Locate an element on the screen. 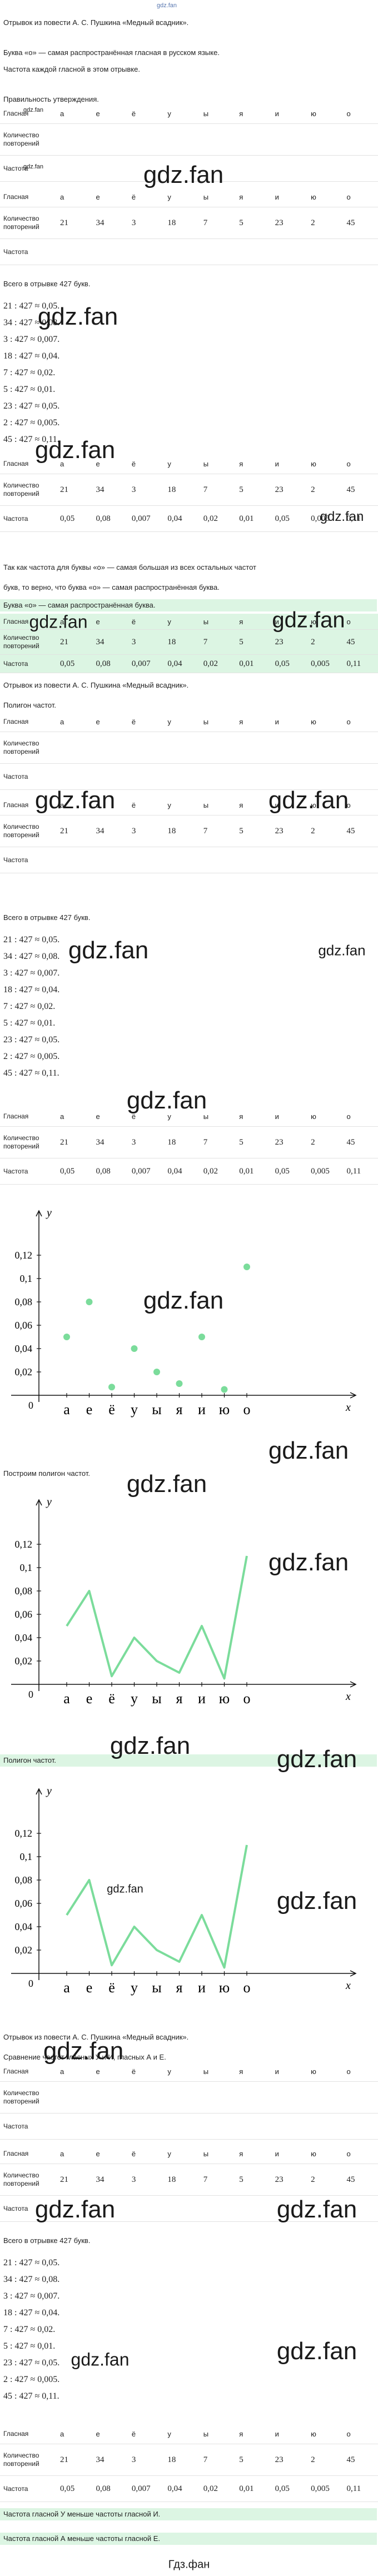  table-cell: 0,005 is located at coordinates (320, 519).